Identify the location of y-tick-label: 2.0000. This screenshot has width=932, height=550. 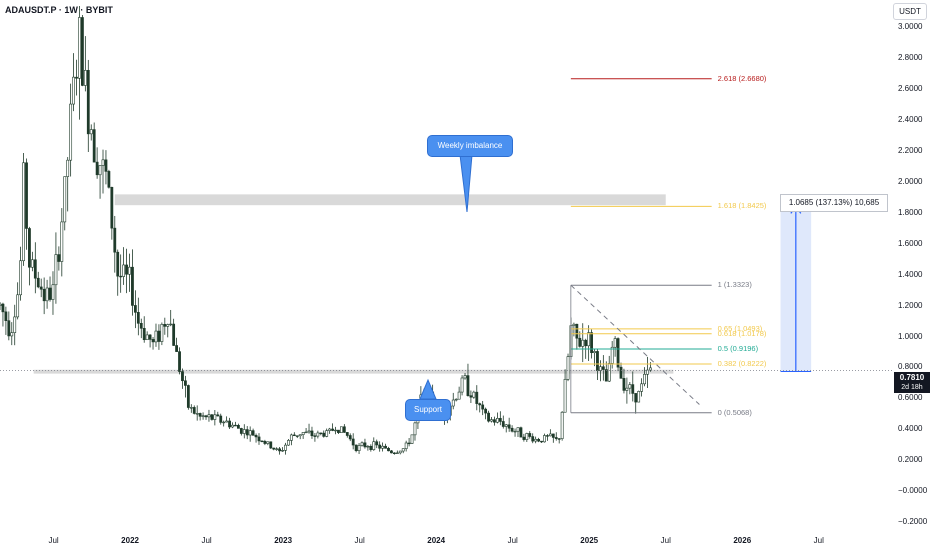
(910, 181).